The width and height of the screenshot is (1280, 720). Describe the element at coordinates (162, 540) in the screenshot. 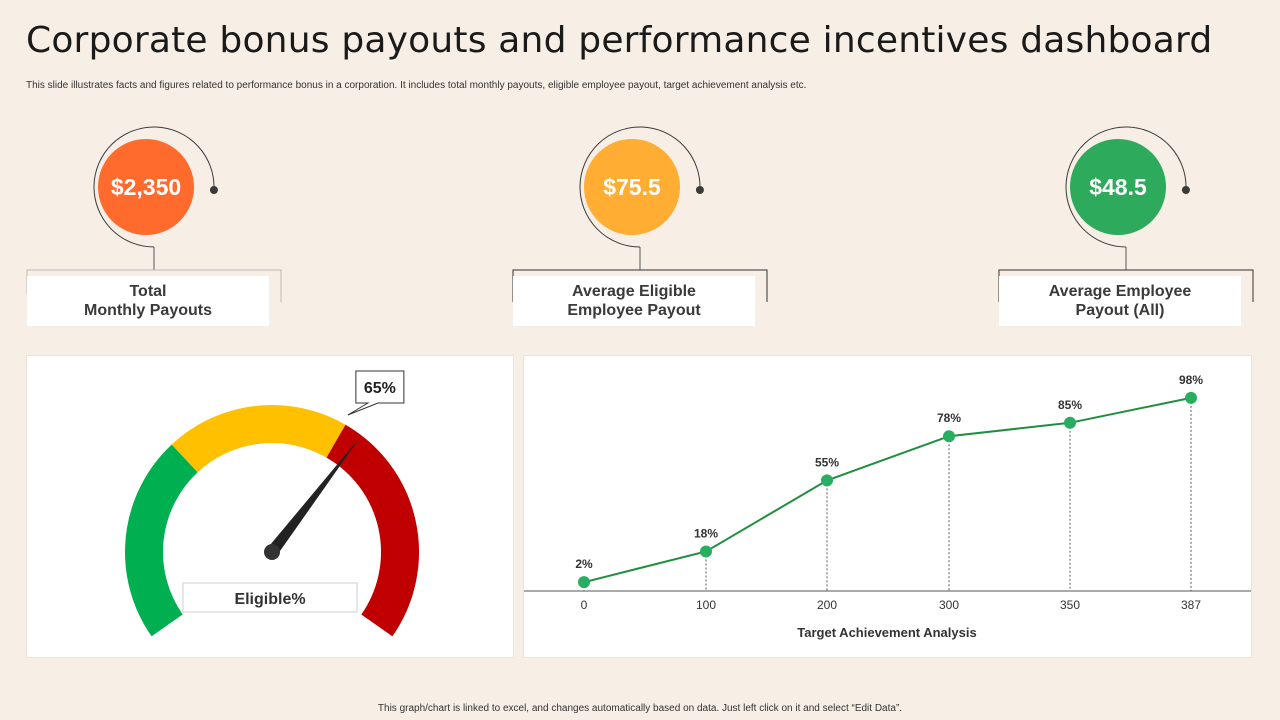

I see `gauge-segment-green` at that location.